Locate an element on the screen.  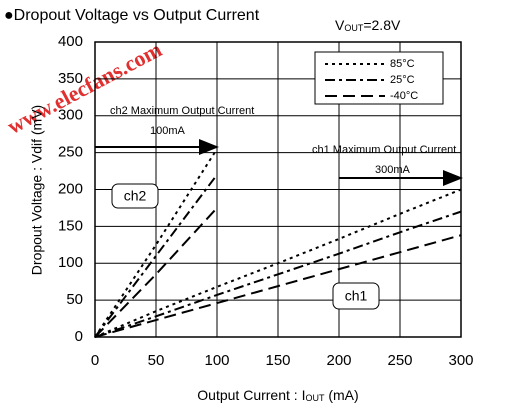
legend-label: 85°C is located at coordinates (402, 64).